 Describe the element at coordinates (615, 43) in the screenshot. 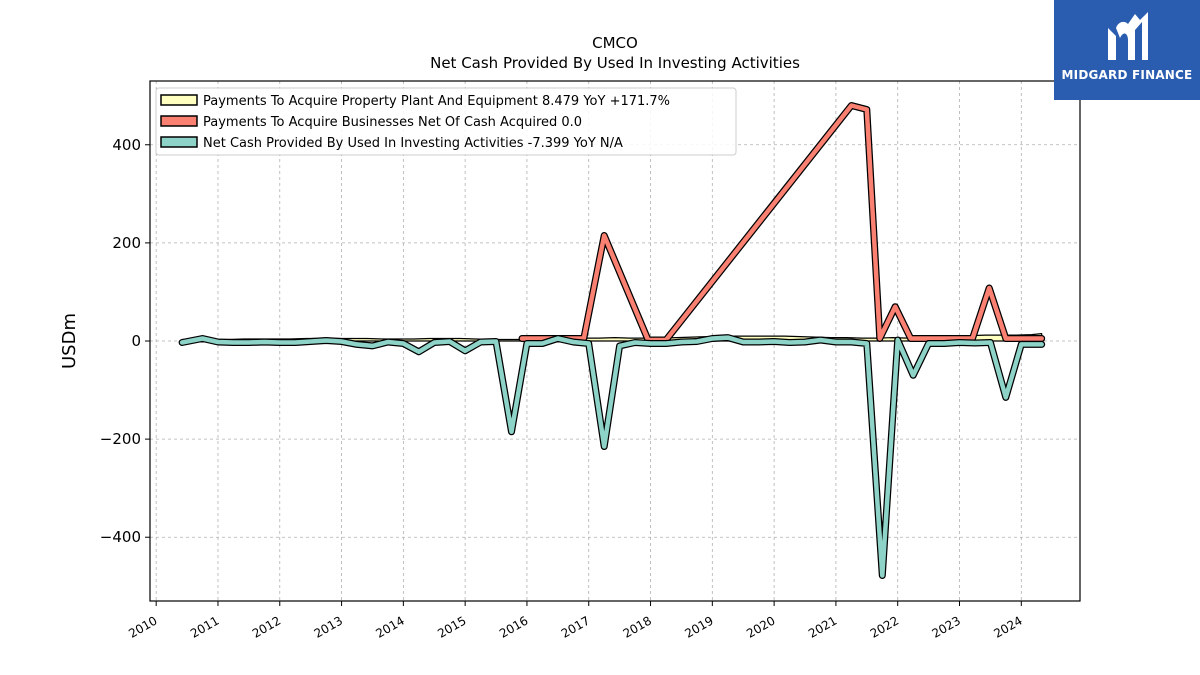

I see `chart-title: CMCO` at that location.